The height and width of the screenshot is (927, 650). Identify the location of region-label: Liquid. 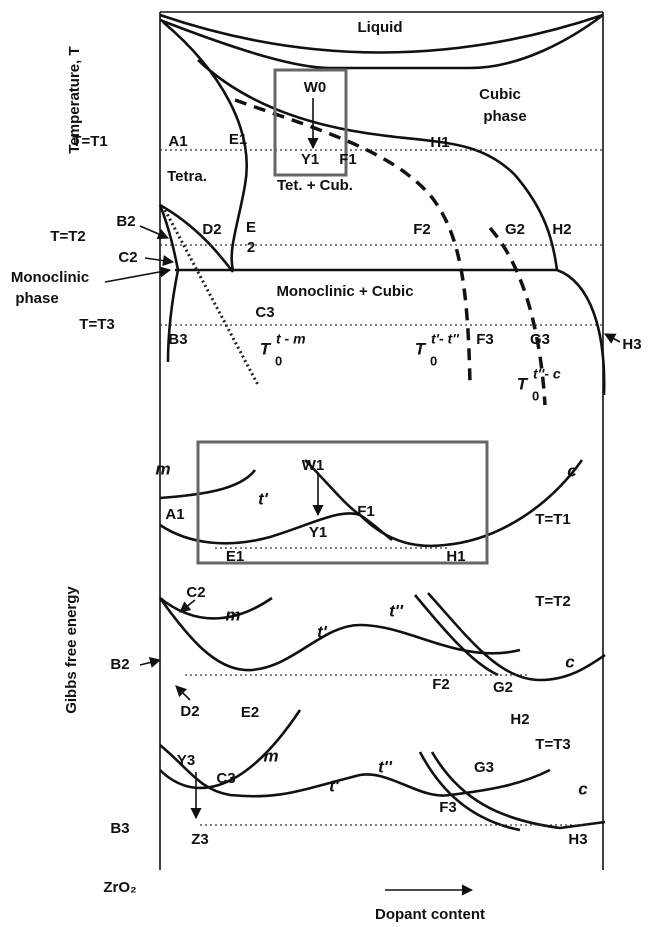
(380, 27).